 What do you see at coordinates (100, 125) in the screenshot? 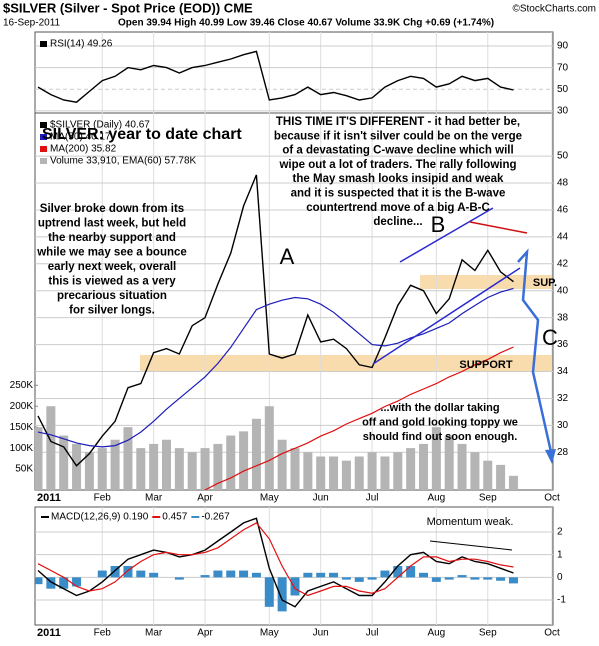
I see `legend-entry: $SILVER (Daily) 40.67` at bounding box center [100, 125].